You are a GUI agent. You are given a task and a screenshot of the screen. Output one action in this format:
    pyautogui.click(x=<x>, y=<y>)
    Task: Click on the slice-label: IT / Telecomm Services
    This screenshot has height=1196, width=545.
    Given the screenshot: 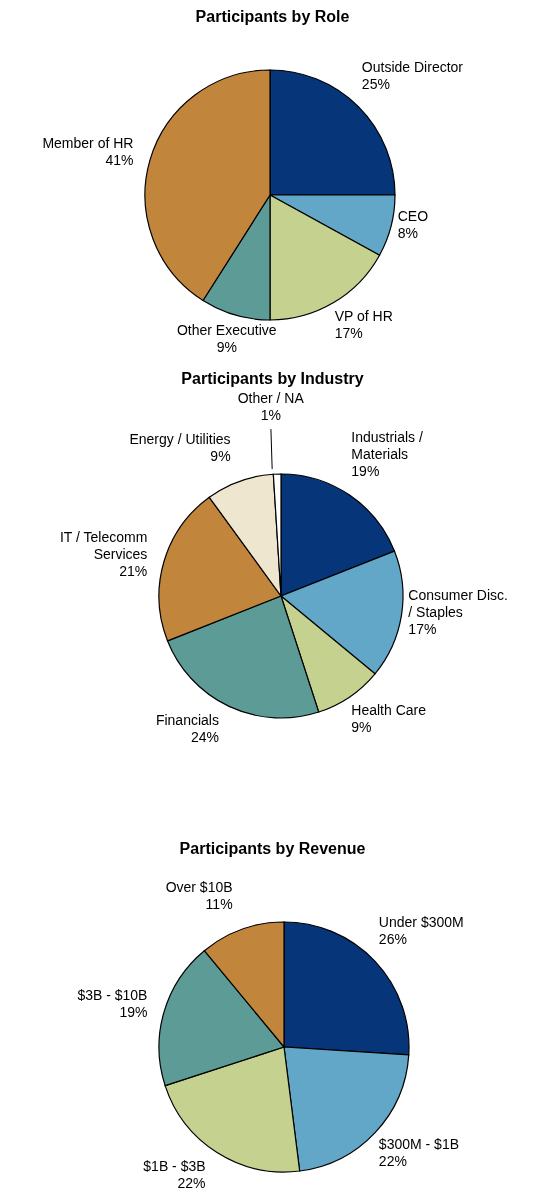 What is the action you would take?
    pyautogui.click(x=103, y=545)
    